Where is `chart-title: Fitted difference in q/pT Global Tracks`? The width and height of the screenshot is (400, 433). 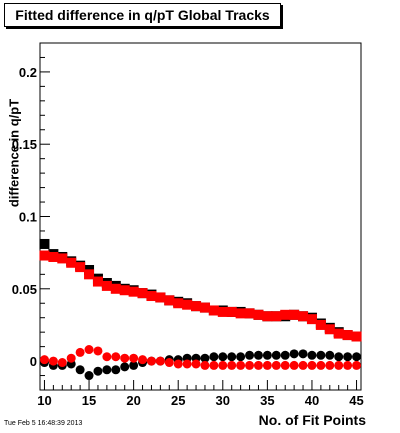
chart-title: Fitted difference in q/pT Global Tracks is located at coordinates (142, 15).